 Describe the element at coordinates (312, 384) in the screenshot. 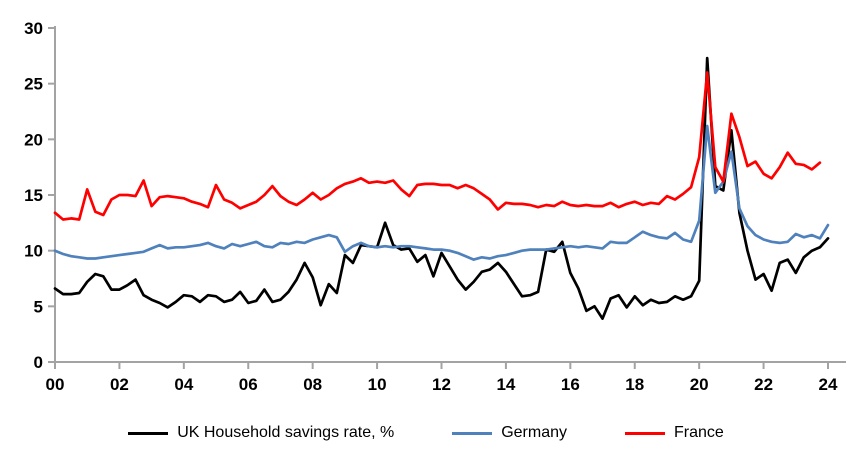

I see `x-tick-label: 08` at that location.